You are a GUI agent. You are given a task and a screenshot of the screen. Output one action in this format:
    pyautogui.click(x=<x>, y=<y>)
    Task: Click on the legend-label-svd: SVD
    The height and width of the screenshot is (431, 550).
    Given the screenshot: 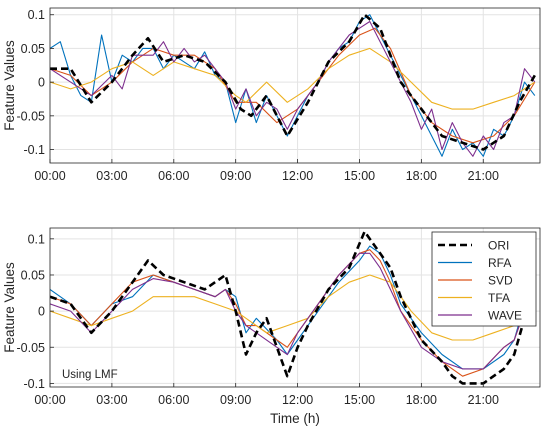 What is the action you would take?
    pyautogui.click(x=500, y=281)
    